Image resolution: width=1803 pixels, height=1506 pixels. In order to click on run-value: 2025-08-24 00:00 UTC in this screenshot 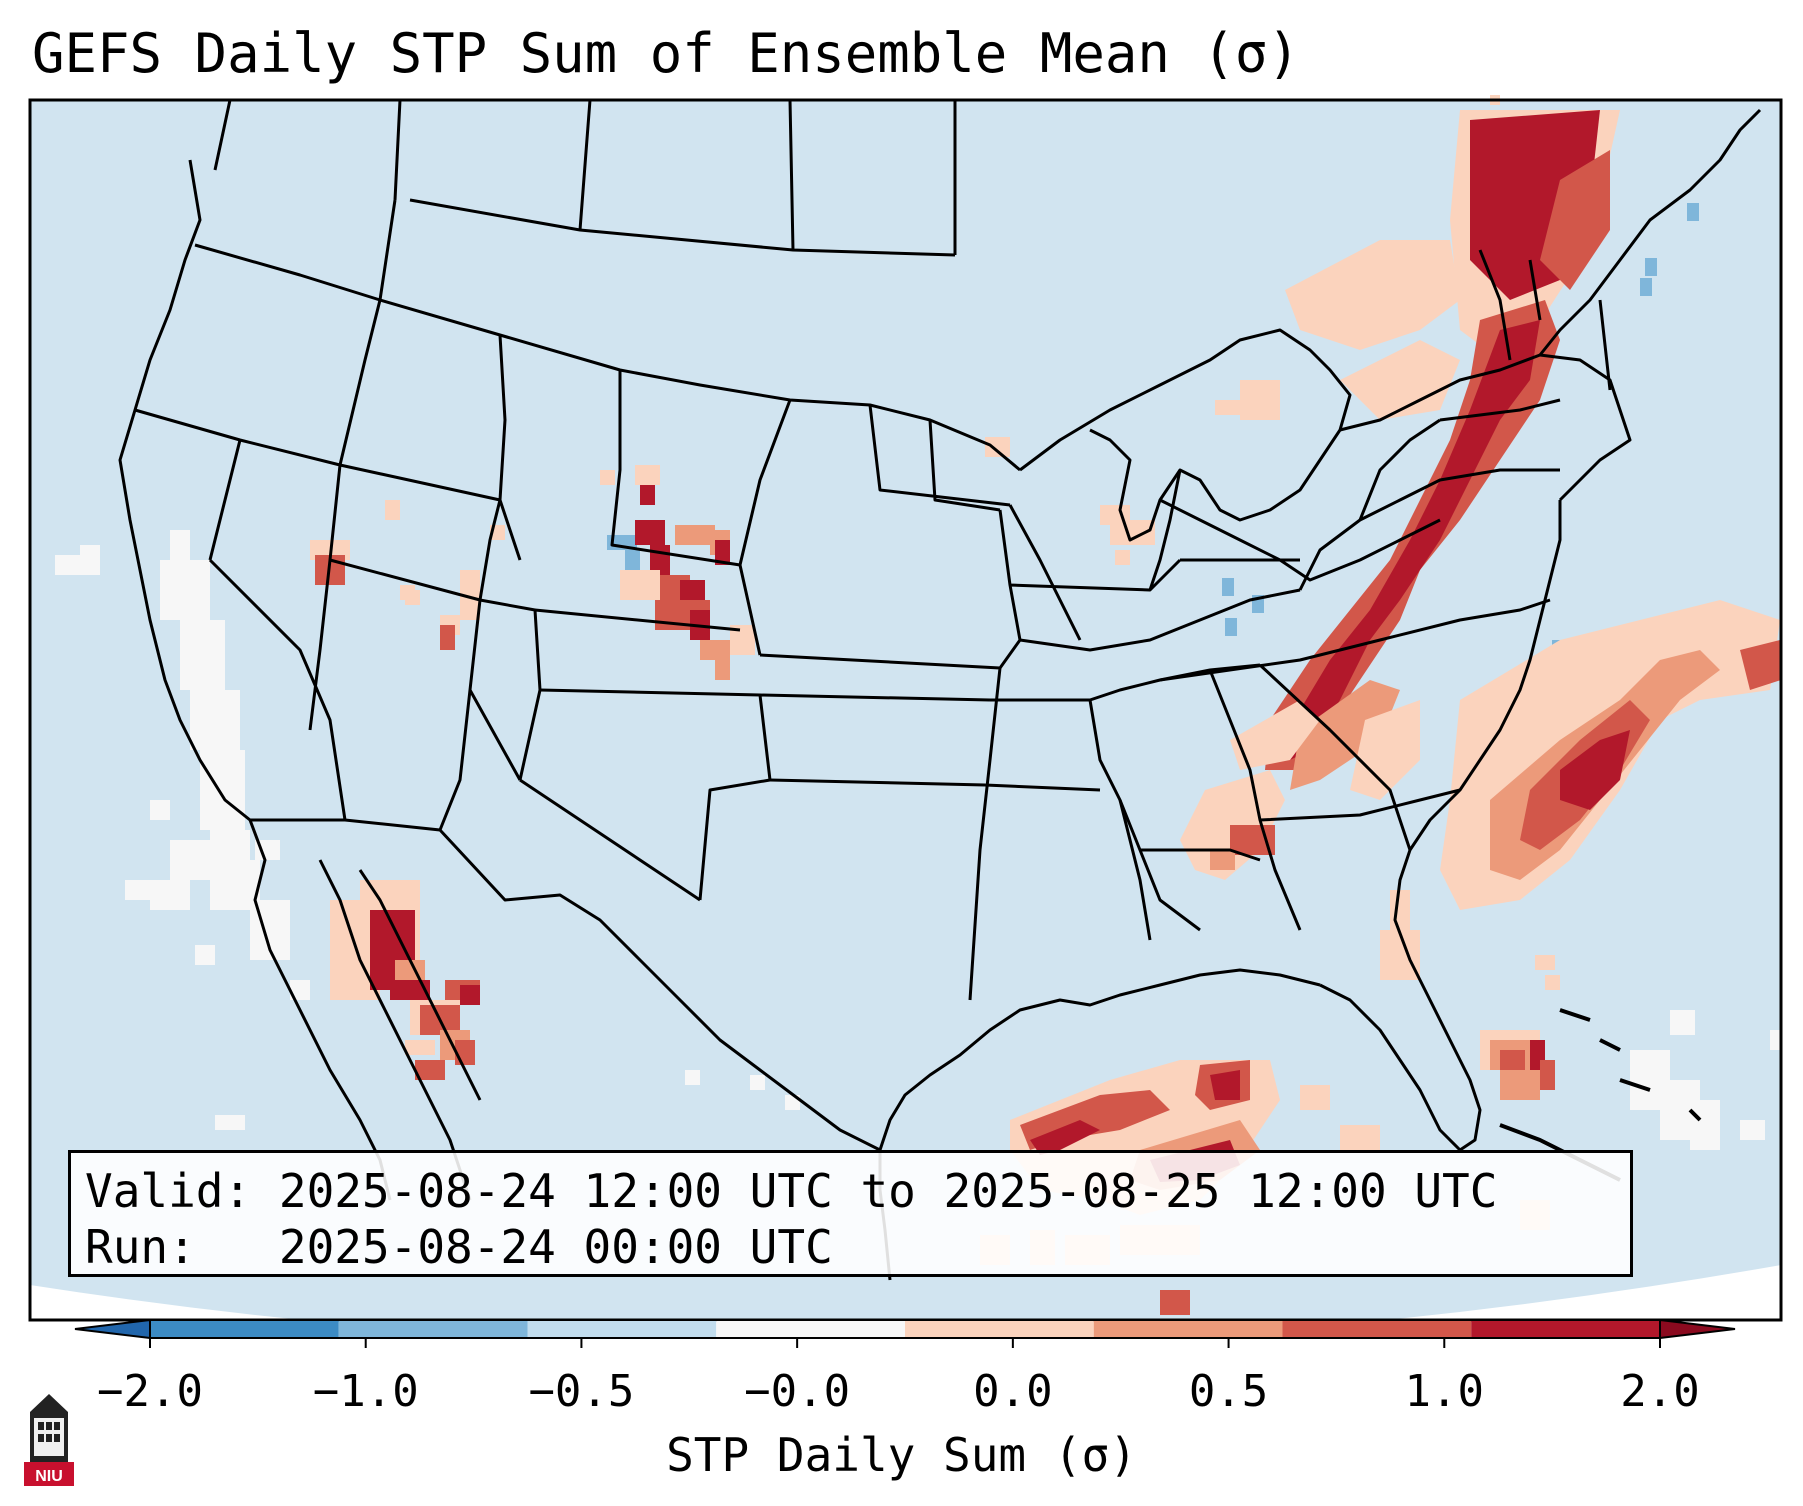, I will do `click(555, 1247)`.